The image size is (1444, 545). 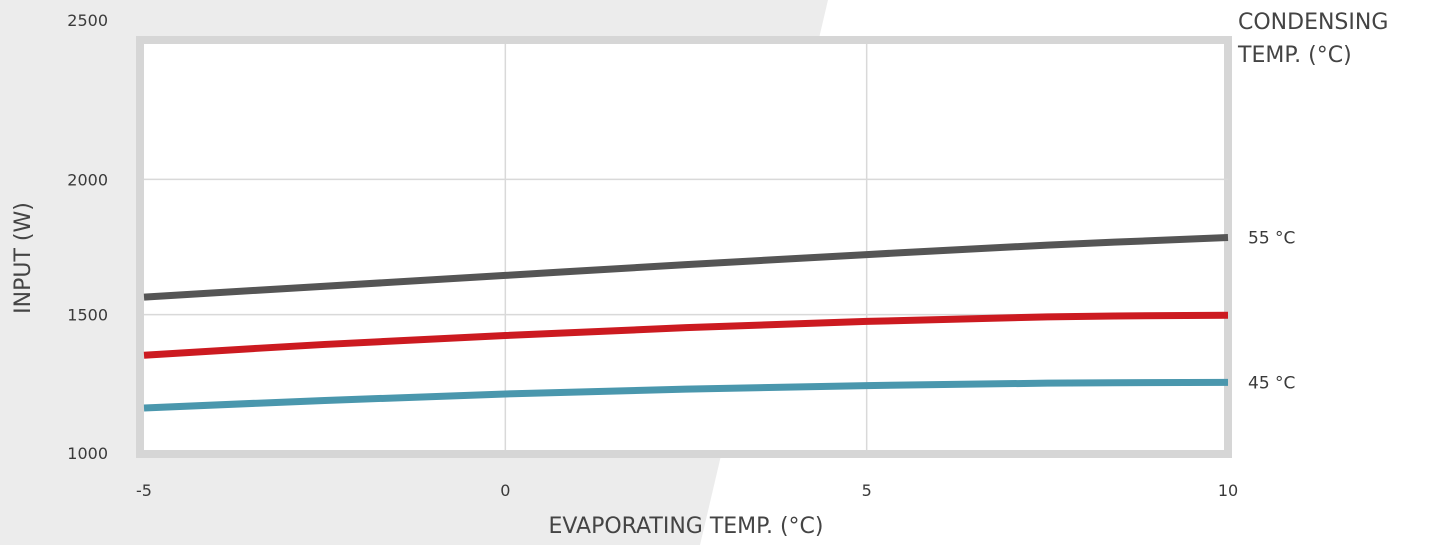 I want to click on y-tick-label: 1000, so click(x=87, y=453).